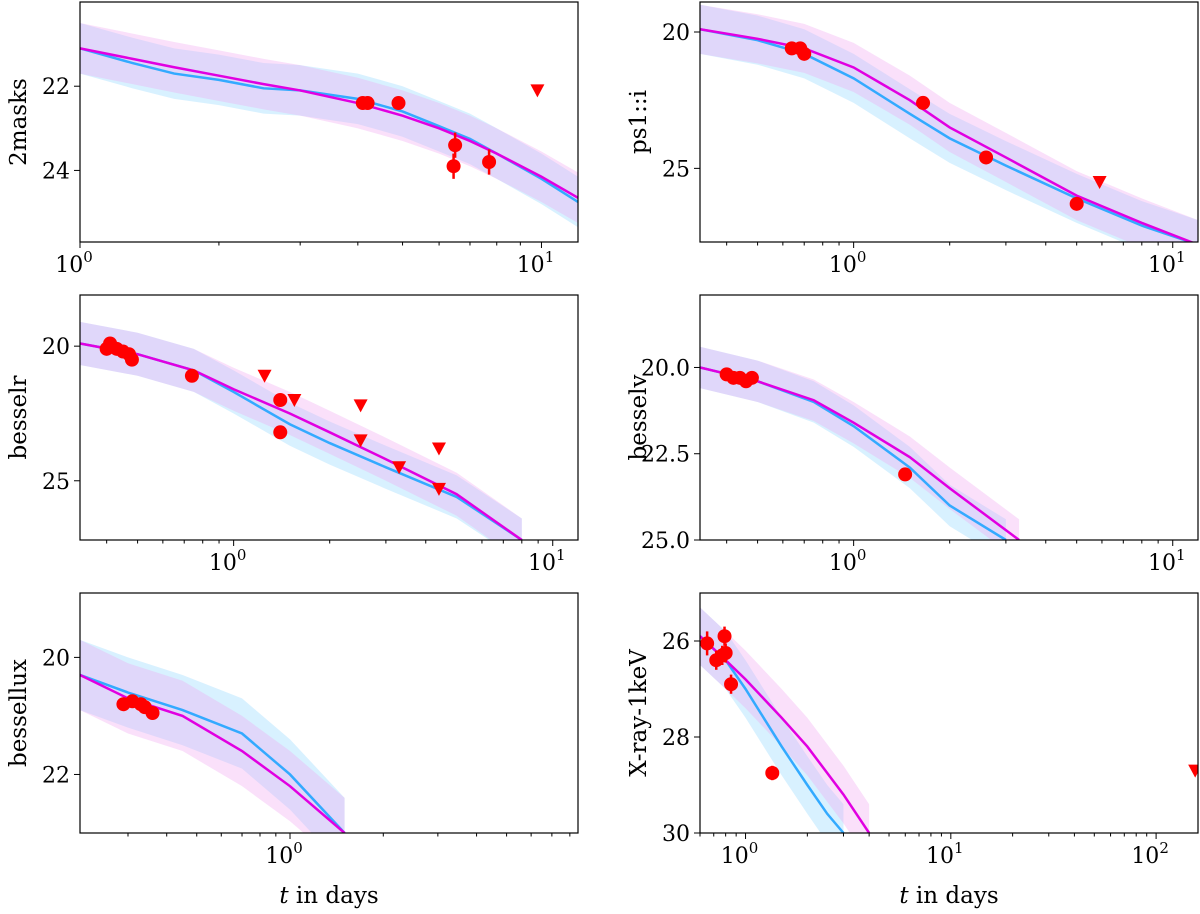 The height and width of the screenshot is (914, 1200). Describe the element at coordinates (19, 418) in the screenshot. I see `y-axis-title: besselr` at that location.